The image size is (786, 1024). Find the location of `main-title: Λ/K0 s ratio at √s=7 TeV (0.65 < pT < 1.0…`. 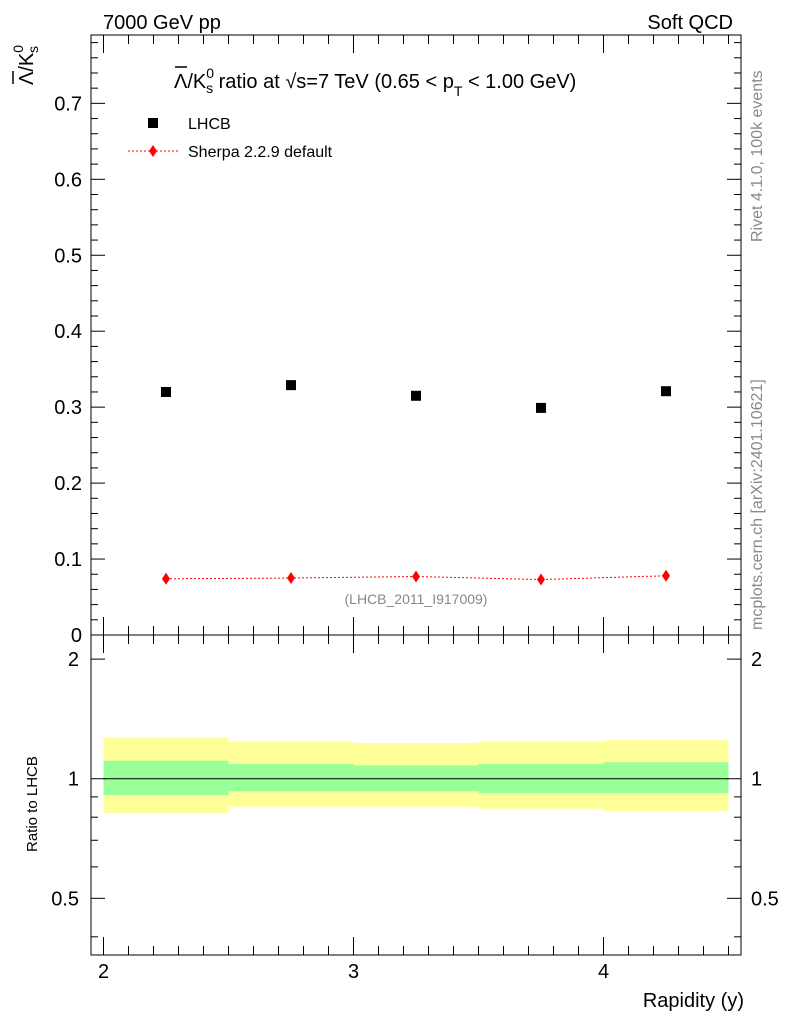

main-title: Λ/K0 s ratio at √s=7 TeV (0.65 < pT < 1.0… is located at coordinates (375, 82).